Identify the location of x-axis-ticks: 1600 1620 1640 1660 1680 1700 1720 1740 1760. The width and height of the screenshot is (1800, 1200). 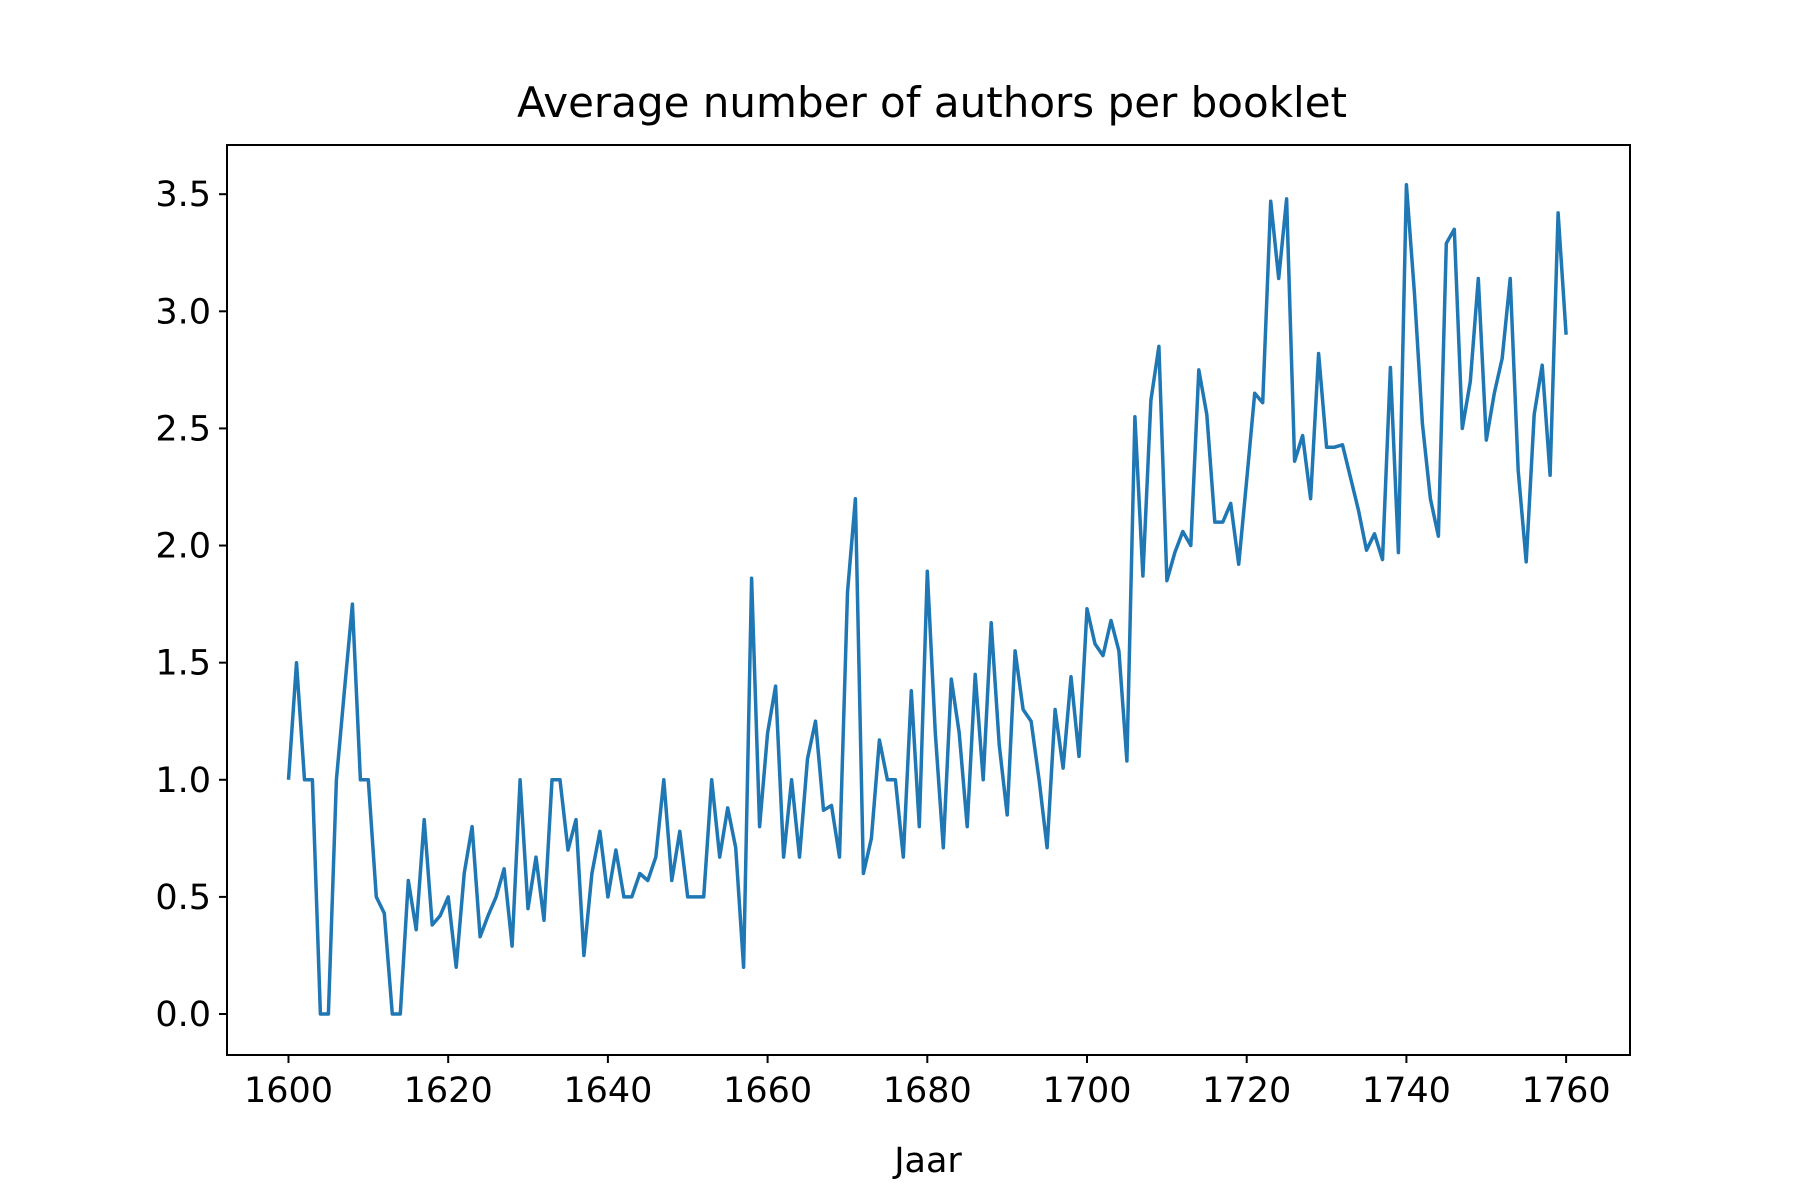
(927, 1083).